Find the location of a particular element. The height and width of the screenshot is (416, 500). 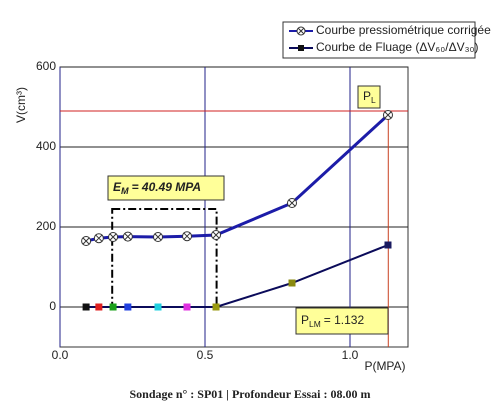

annotation-rest: = 40.49 MPA is located at coordinates (166, 187).